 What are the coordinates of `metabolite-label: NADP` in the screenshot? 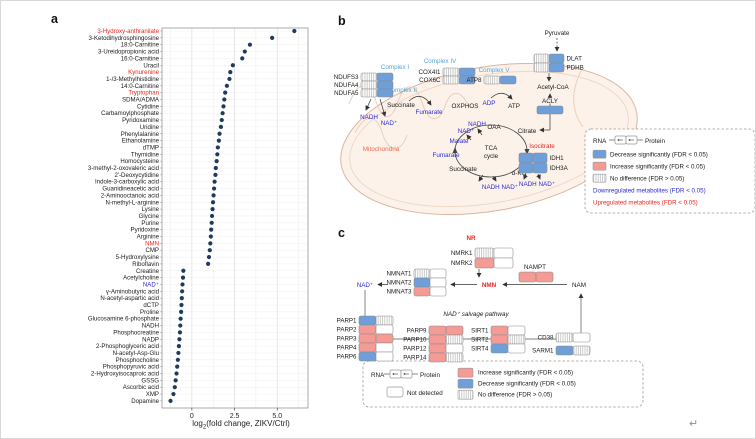 It's located at (150, 339).